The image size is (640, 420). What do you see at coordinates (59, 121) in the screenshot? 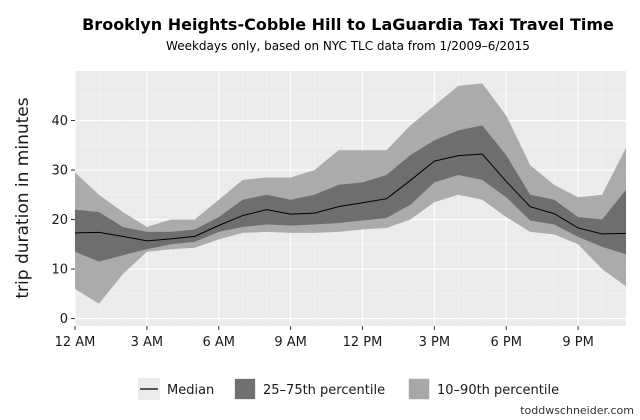
I see `y-tick-label: 40` at bounding box center [59, 121].